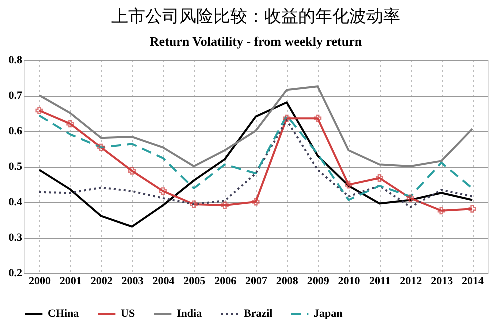 The width and height of the screenshot is (500, 323). What do you see at coordinates (257, 282) in the screenshot?
I see `x-tick-label: 2007` at bounding box center [257, 282].